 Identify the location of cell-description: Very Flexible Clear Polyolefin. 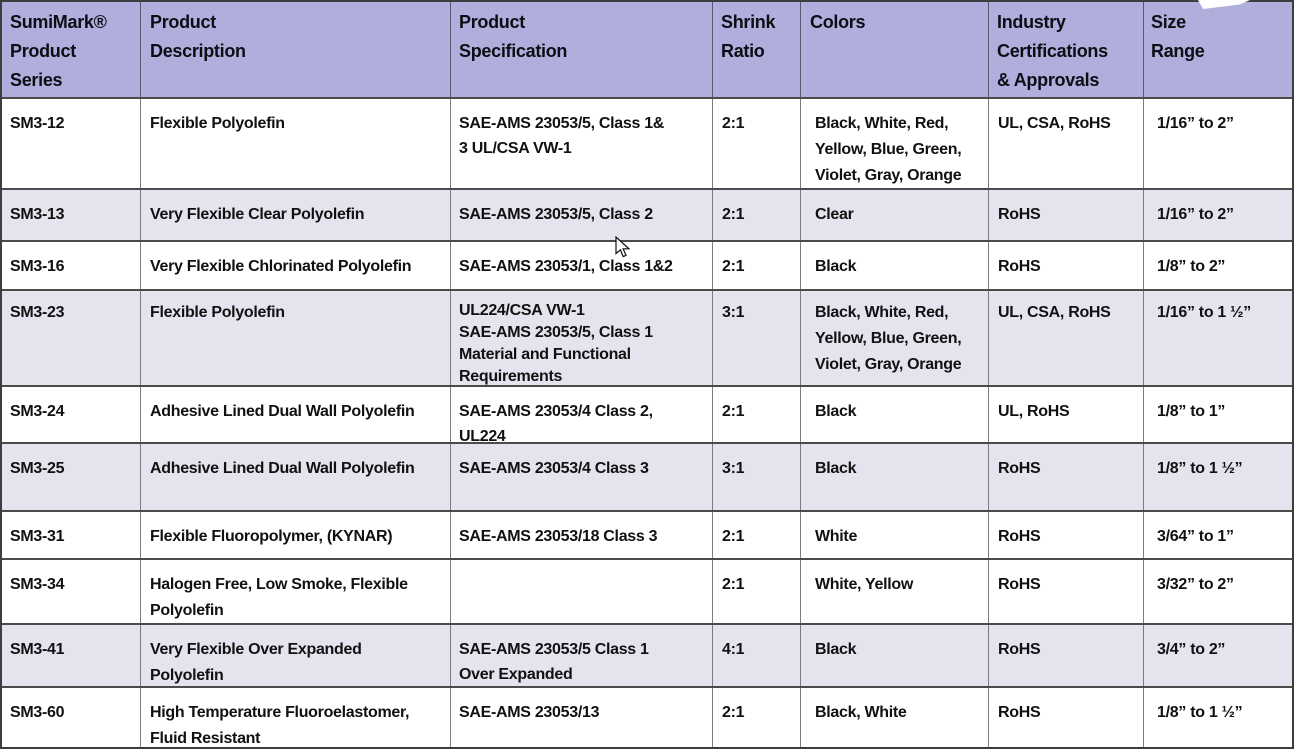
(296, 215).